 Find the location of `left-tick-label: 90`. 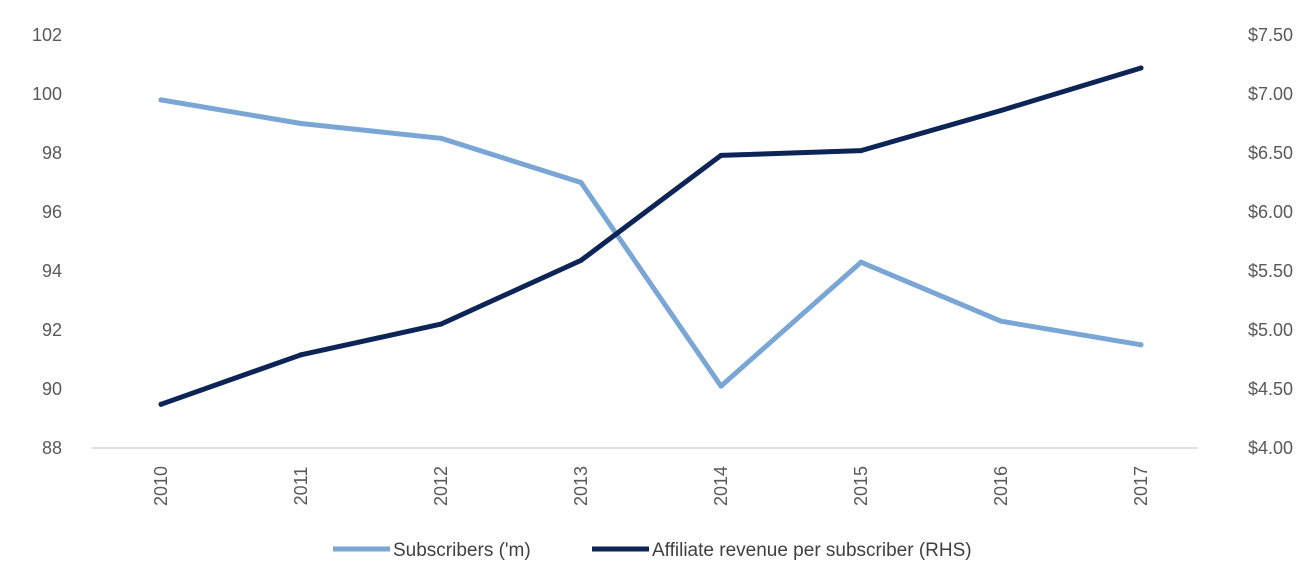

left-tick-label: 90 is located at coordinates (52, 389).